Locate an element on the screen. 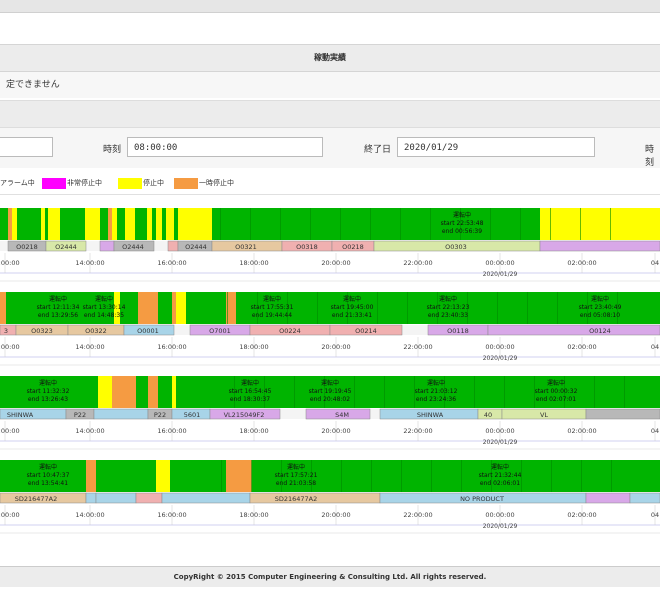  run-label: end 20:48:02 is located at coordinates (330, 399).